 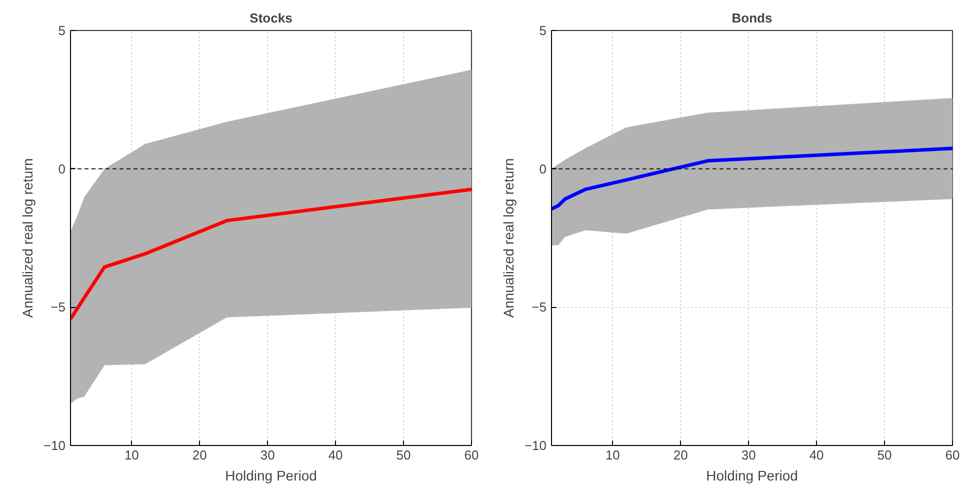 I want to click on chart-title: Bonds, so click(x=752, y=18).